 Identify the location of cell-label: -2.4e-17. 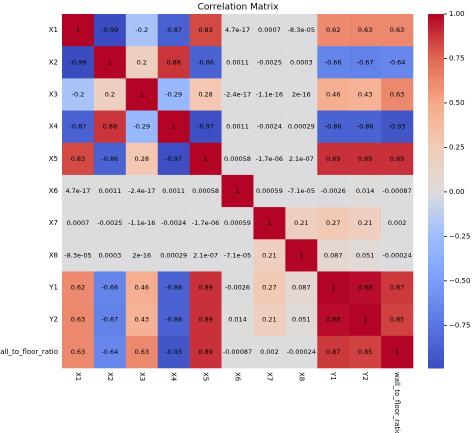
(141, 191).